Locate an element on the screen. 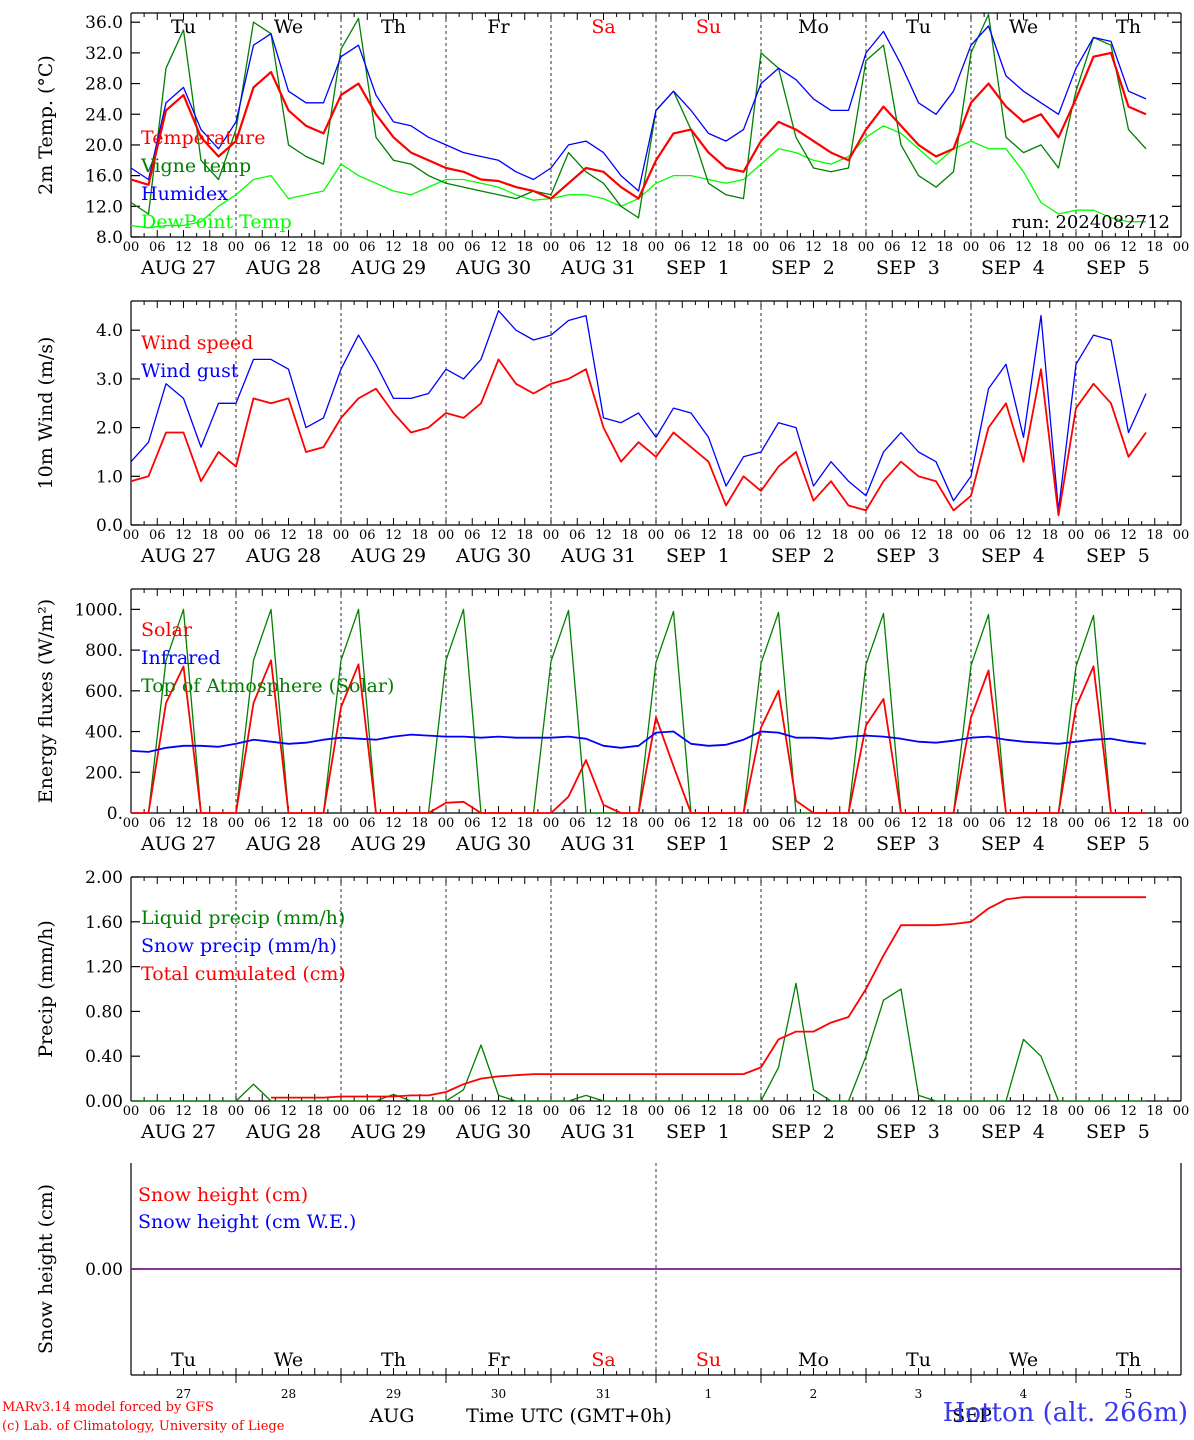 Image resolution: width=1194 pixels, height=1440 pixels. y-tick-label: 1000. is located at coordinates (98, 610).